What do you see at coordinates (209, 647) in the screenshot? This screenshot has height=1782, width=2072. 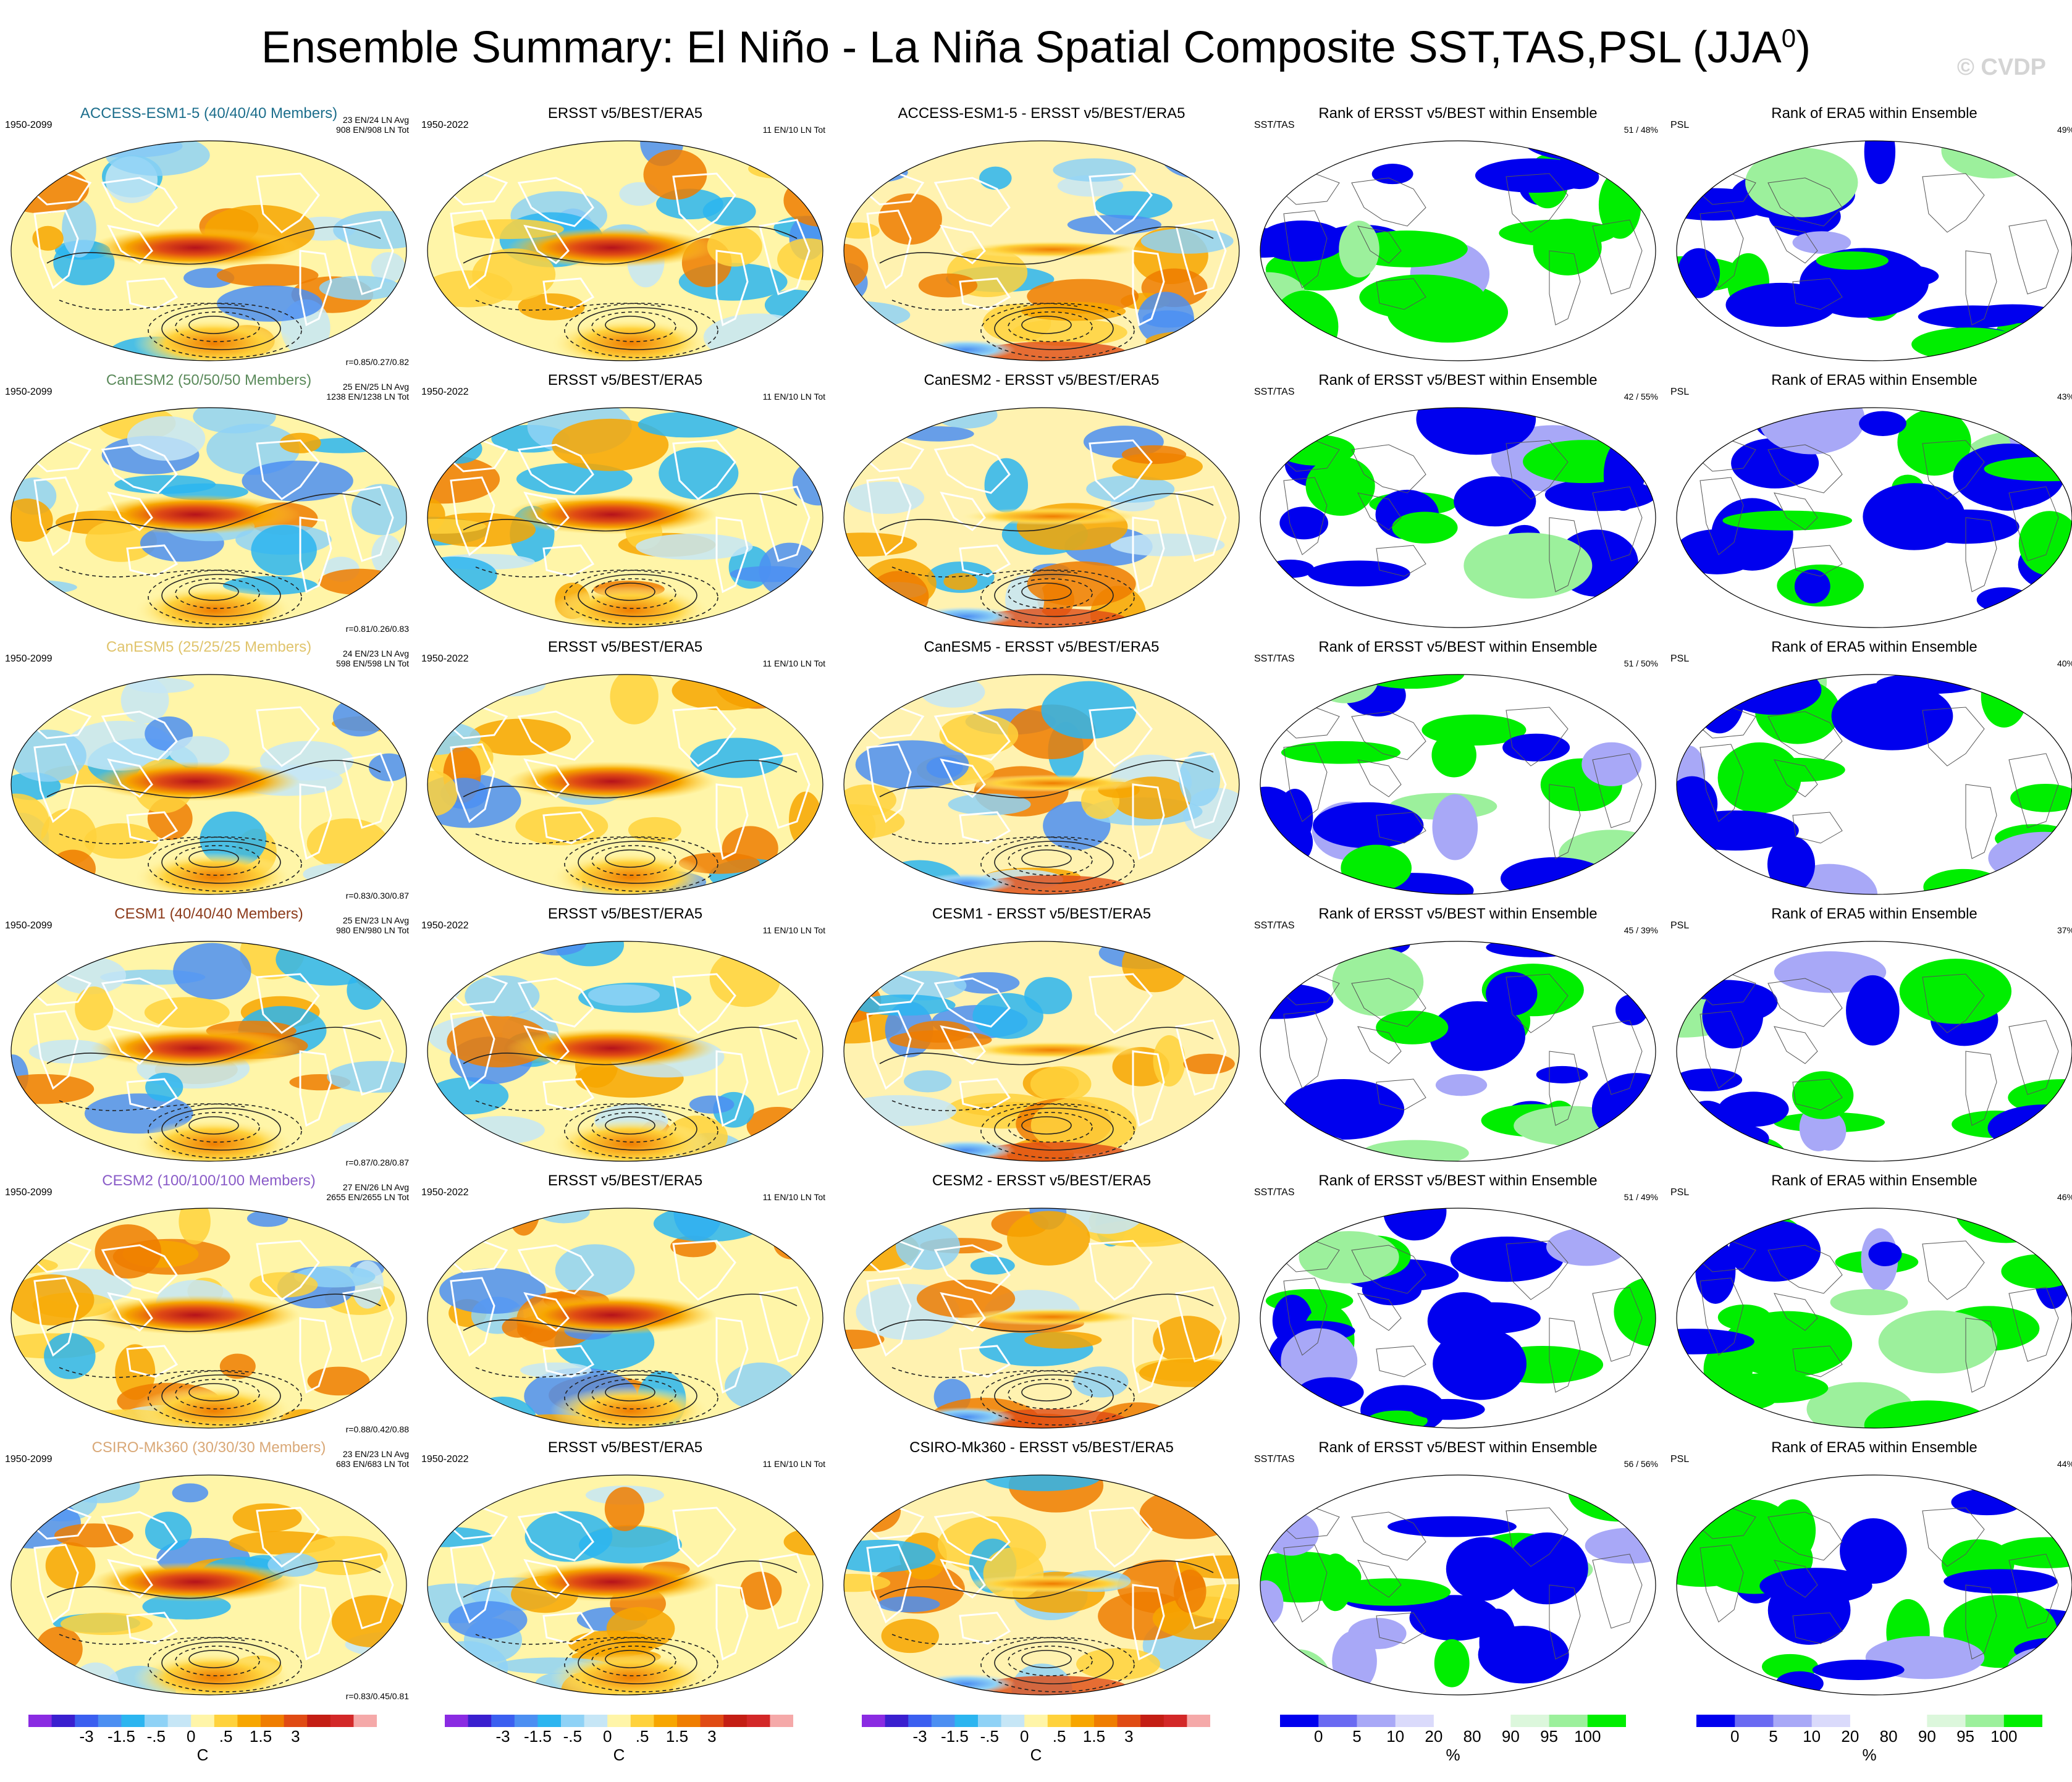 I see `panel-title: CanESM5 (25/25/25 Members)` at bounding box center [209, 647].